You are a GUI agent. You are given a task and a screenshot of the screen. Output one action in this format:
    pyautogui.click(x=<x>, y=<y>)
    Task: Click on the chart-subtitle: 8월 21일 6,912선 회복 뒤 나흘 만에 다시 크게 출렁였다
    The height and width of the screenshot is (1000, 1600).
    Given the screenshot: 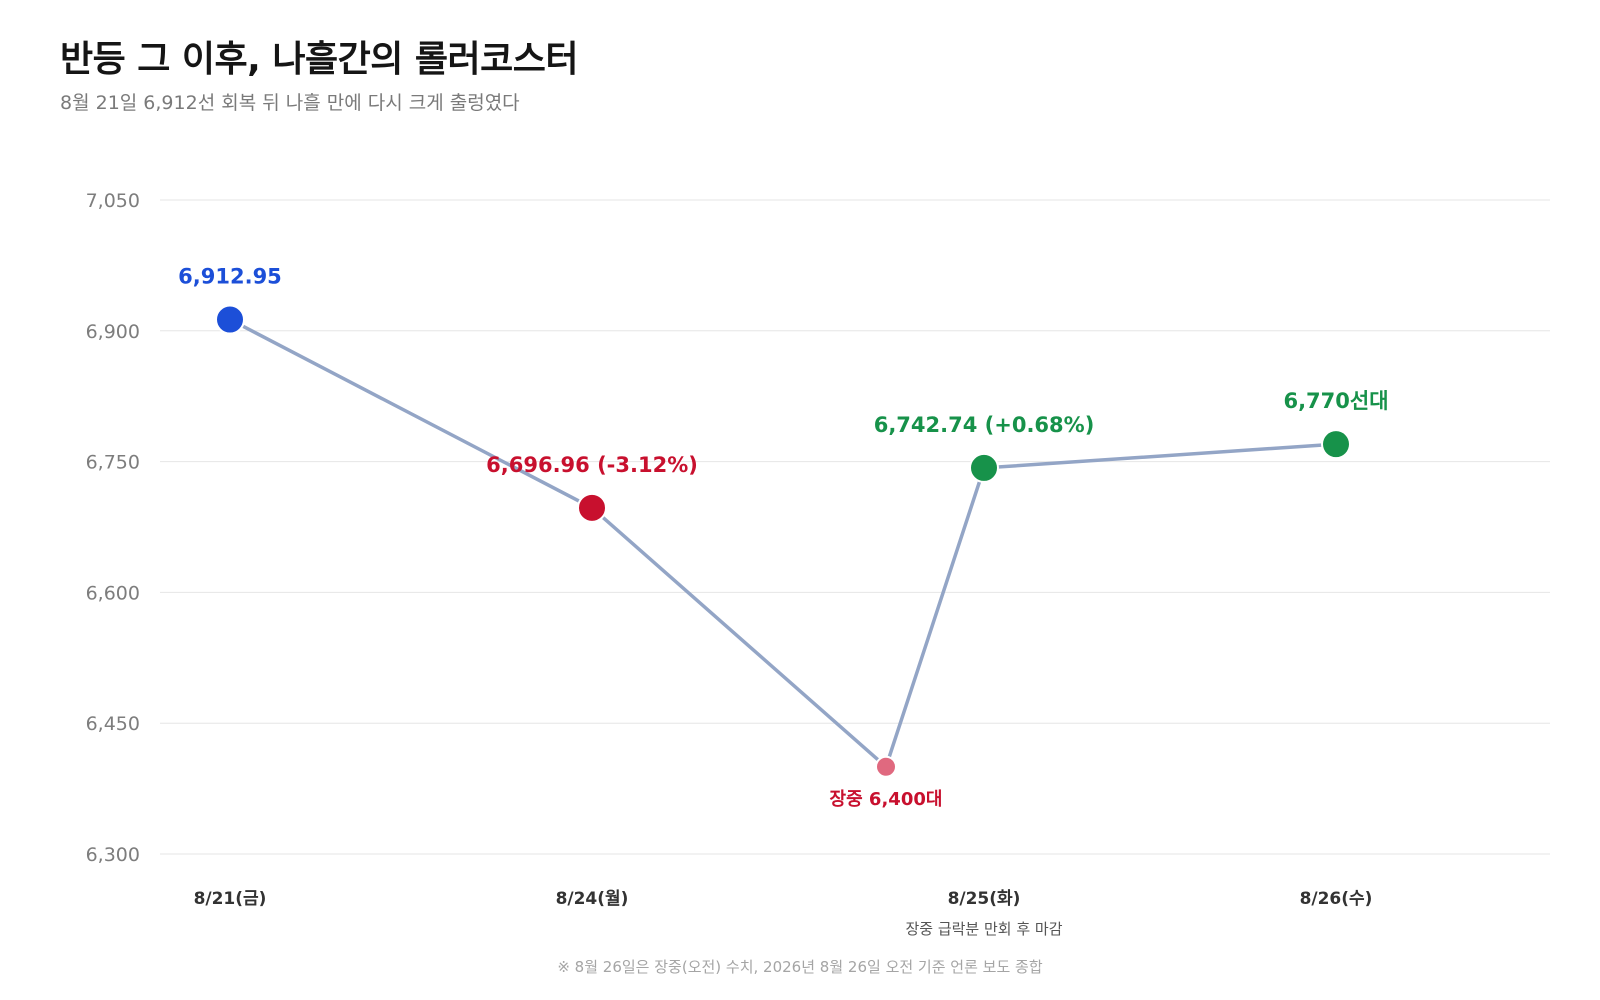 What is the action you would take?
    pyautogui.click(x=290, y=103)
    